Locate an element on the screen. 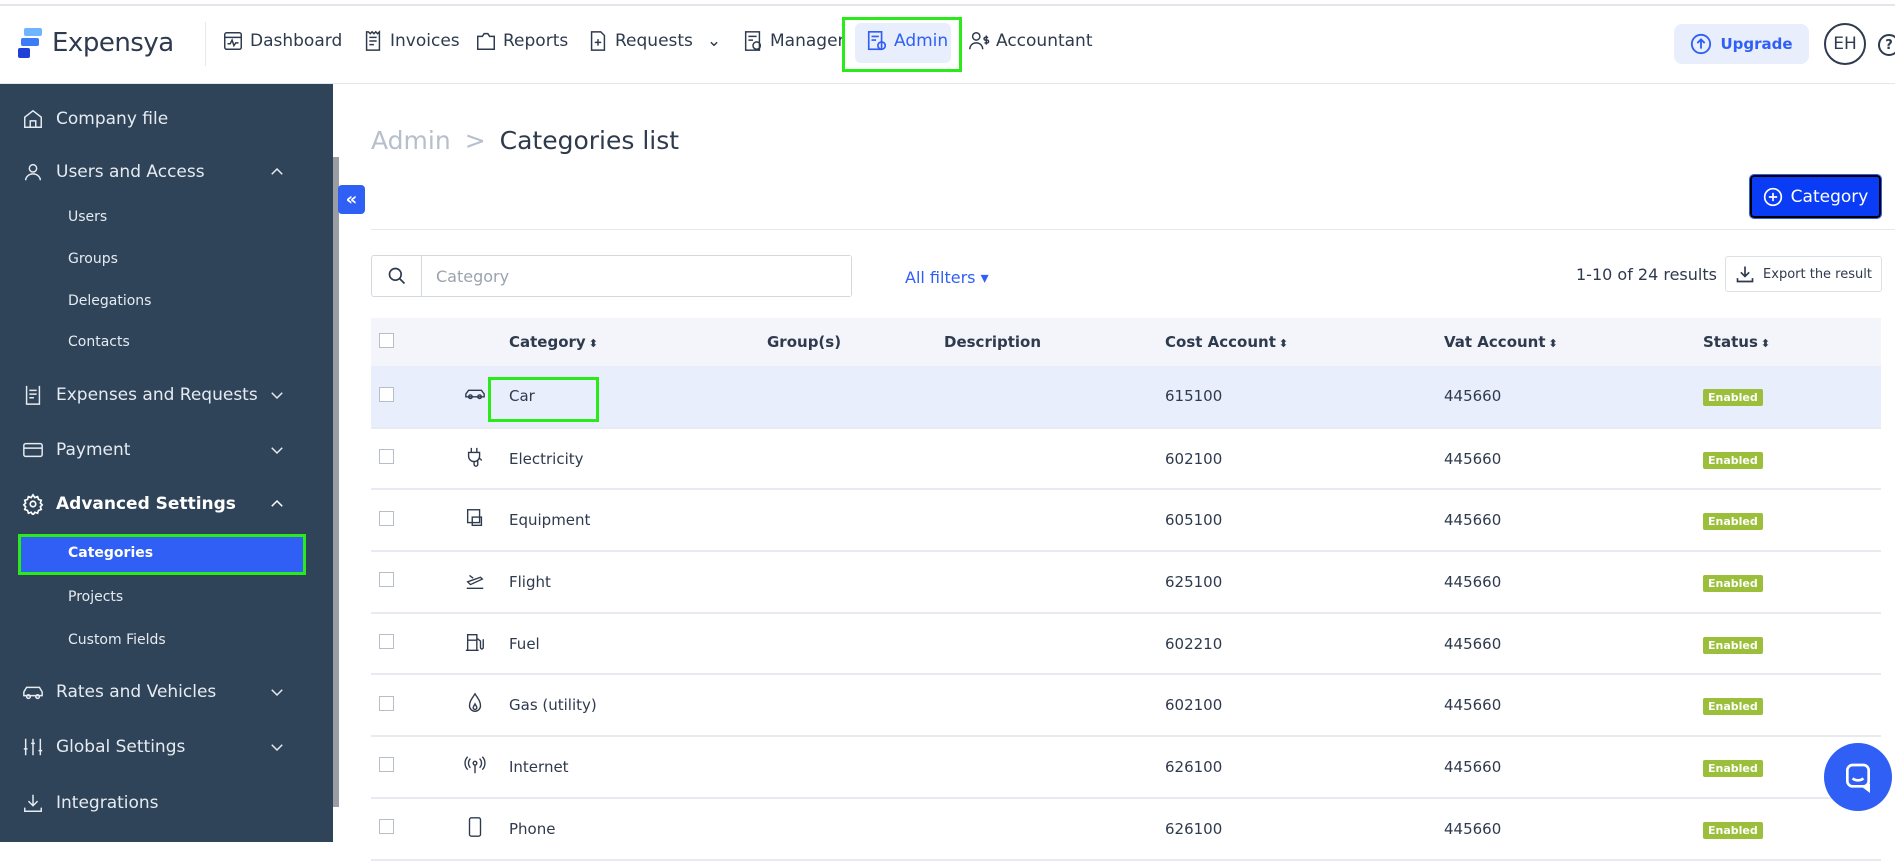  category-name: Equipment is located at coordinates (638, 521).